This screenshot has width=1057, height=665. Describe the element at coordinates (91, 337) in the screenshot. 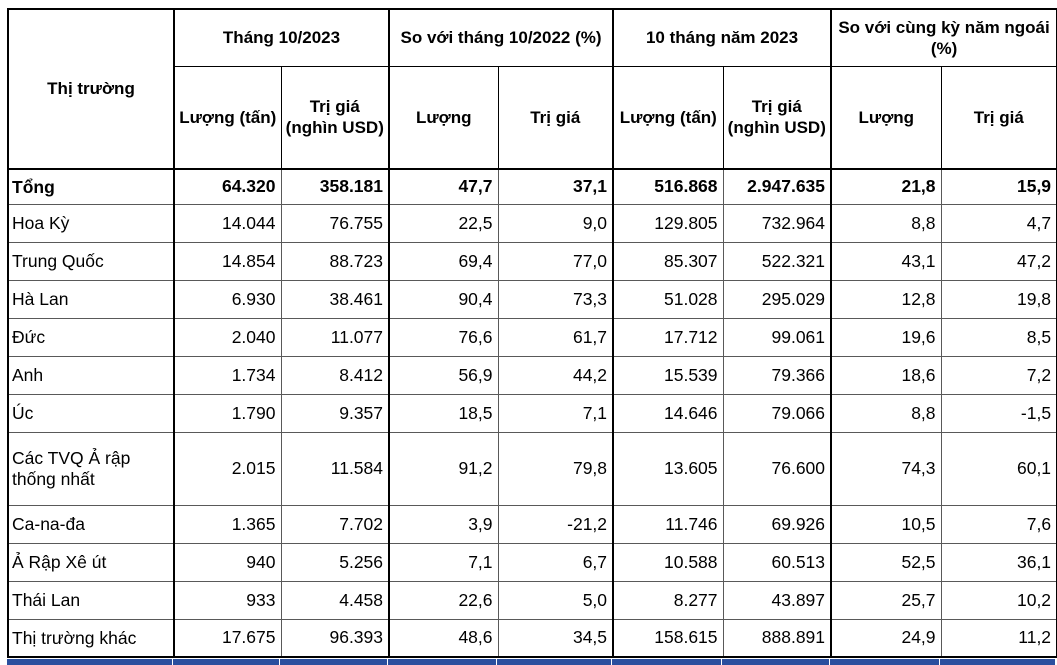

I see `market-cell: Đức` at that location.